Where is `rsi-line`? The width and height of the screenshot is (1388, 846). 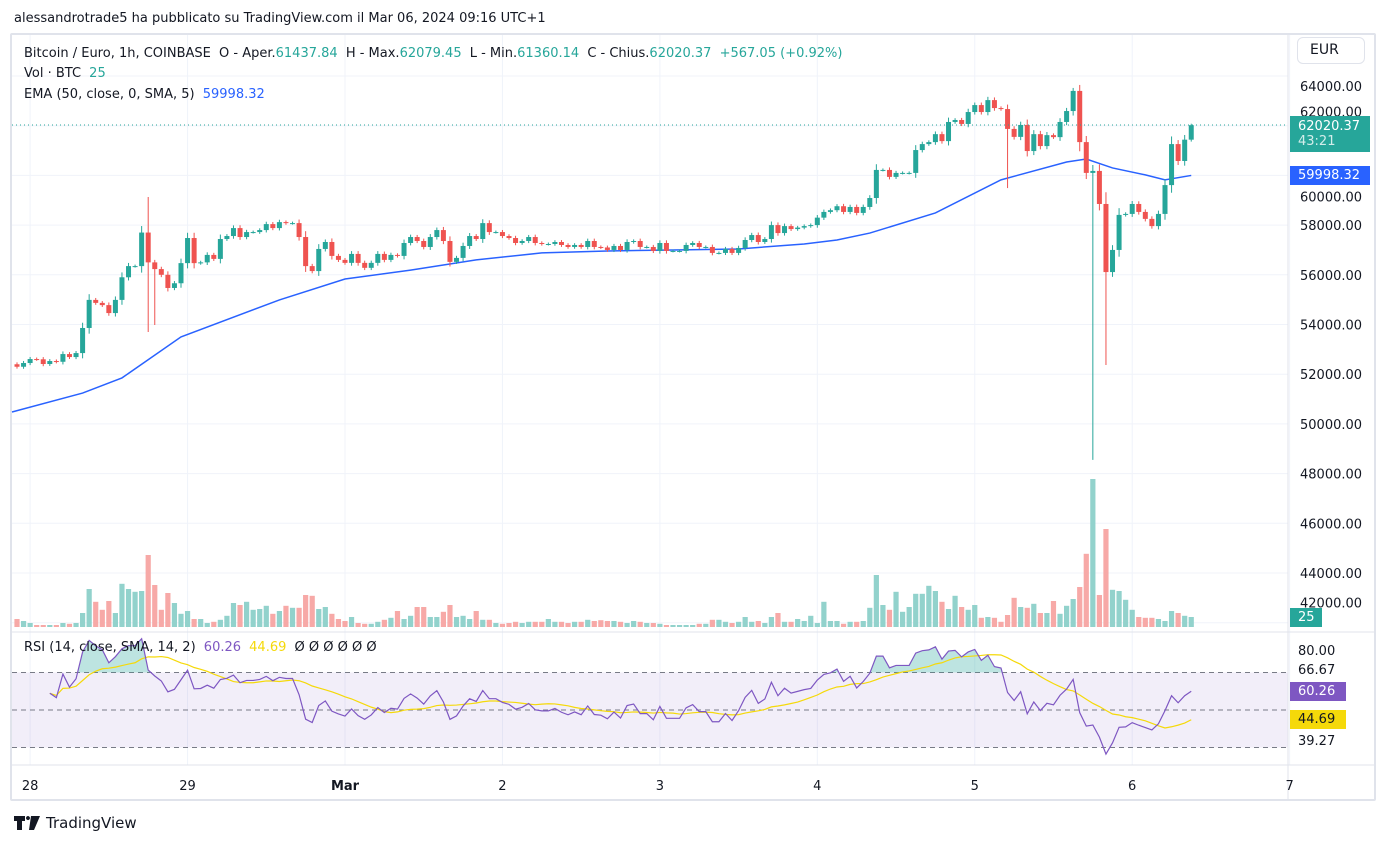 rsi-line is located at coordinates (620, 696).